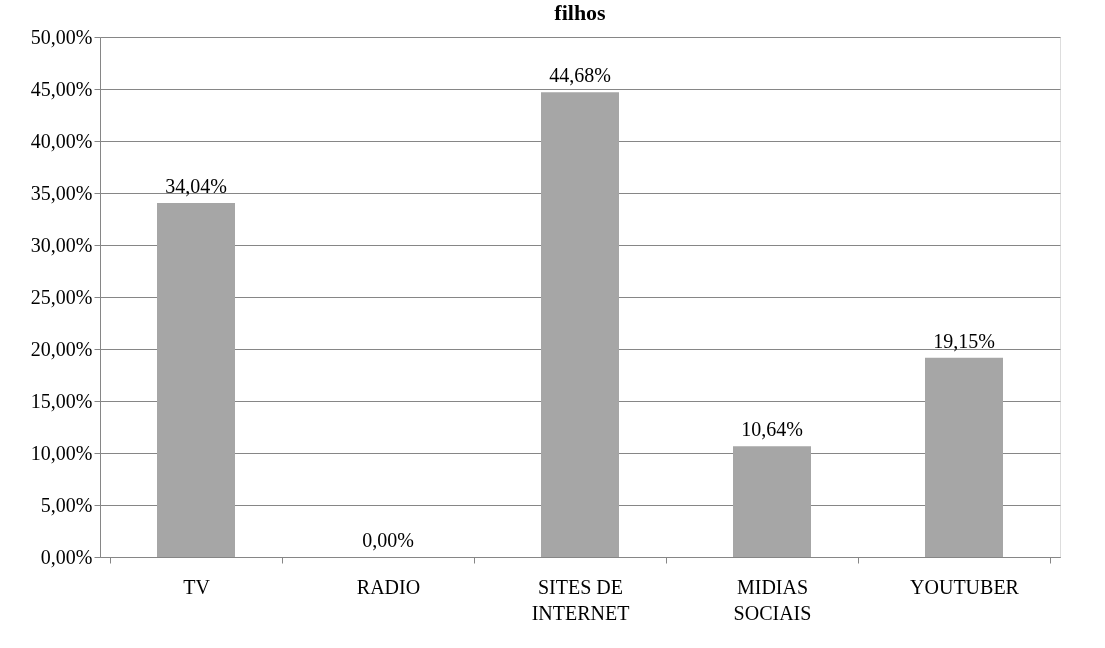  I want to click on chart-title: filhos, so click(580, 12).